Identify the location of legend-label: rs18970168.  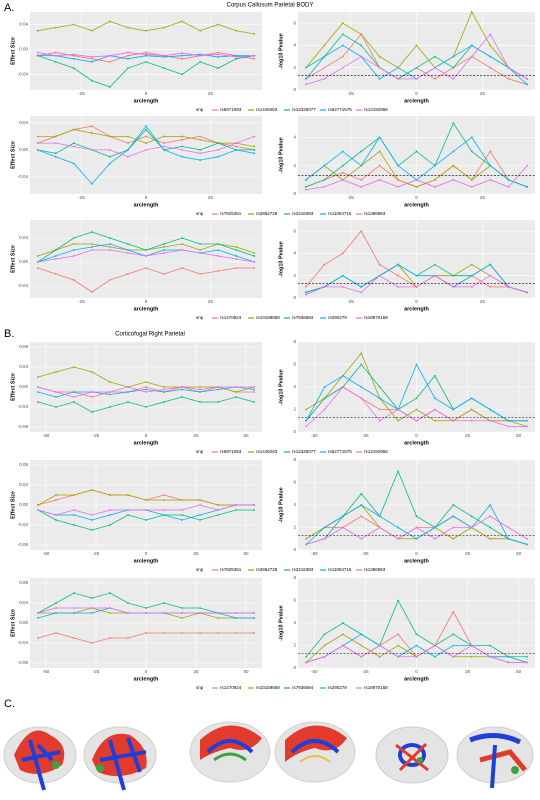
(376, 317).